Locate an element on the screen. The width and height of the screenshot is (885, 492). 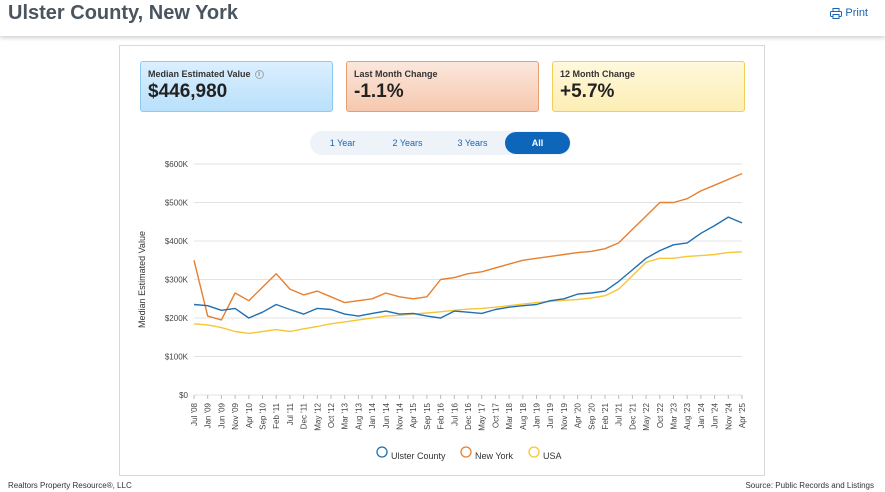
footer-source: Source: Public Records and Listings is located at coordinates (809, 485).